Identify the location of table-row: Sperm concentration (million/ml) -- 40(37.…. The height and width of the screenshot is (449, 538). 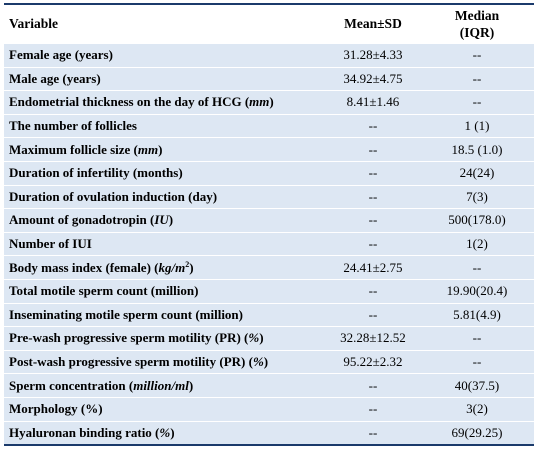
(269, 385).